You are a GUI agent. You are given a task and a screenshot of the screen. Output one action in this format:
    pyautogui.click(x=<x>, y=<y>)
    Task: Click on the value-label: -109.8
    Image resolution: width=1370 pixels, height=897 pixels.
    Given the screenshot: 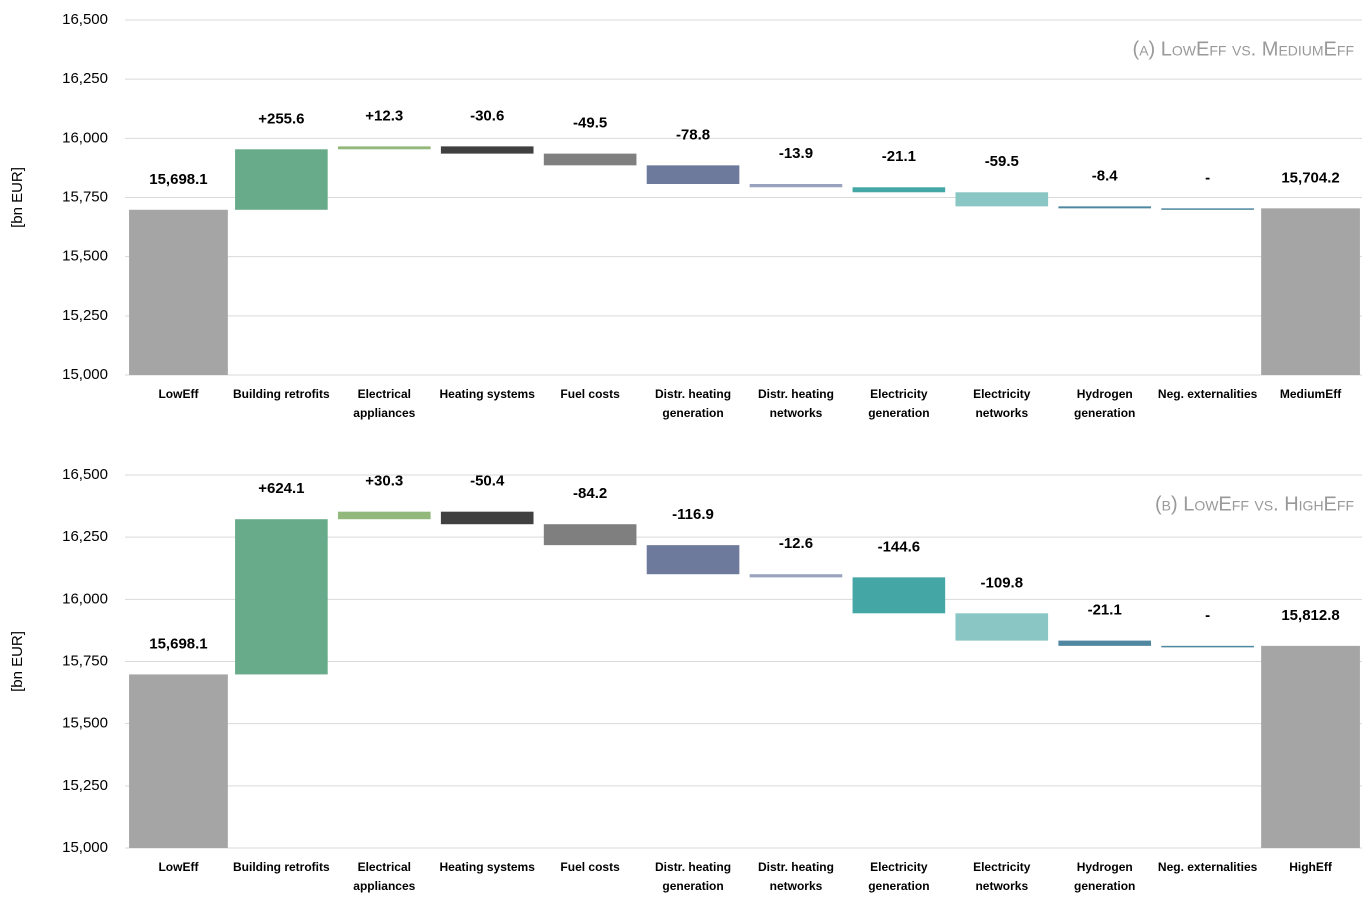 What is the action you would take?
    pyautogui.click(x=1002, y=582)
    